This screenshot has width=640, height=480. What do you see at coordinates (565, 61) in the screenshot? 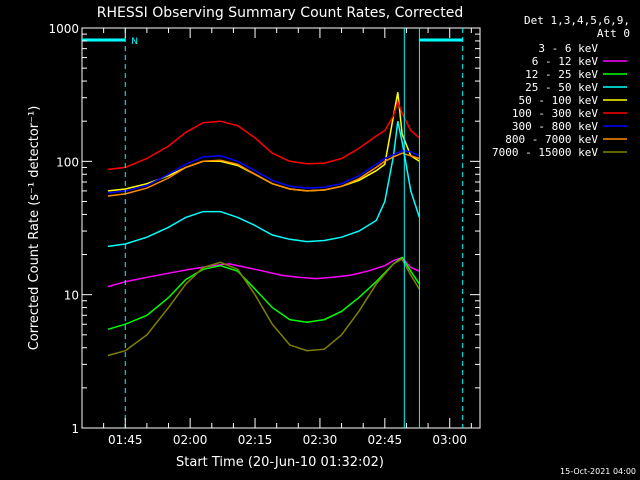
I see `legend-entry-label-2: 6 - 12 keV` at bounding box center [565, 61].